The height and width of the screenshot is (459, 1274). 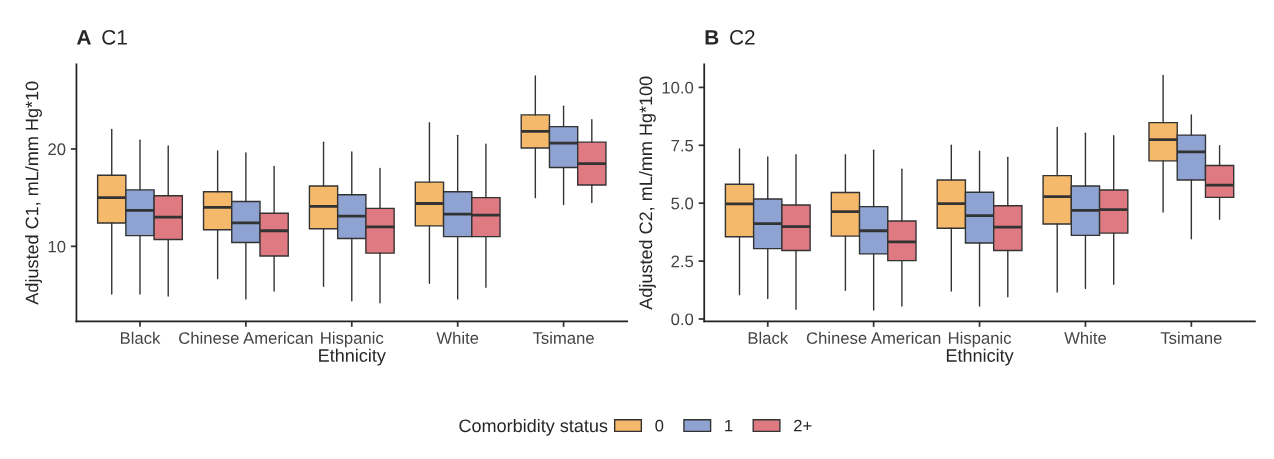 I want to click on y-tick-label: 7.5, so click(x=682, y=145).